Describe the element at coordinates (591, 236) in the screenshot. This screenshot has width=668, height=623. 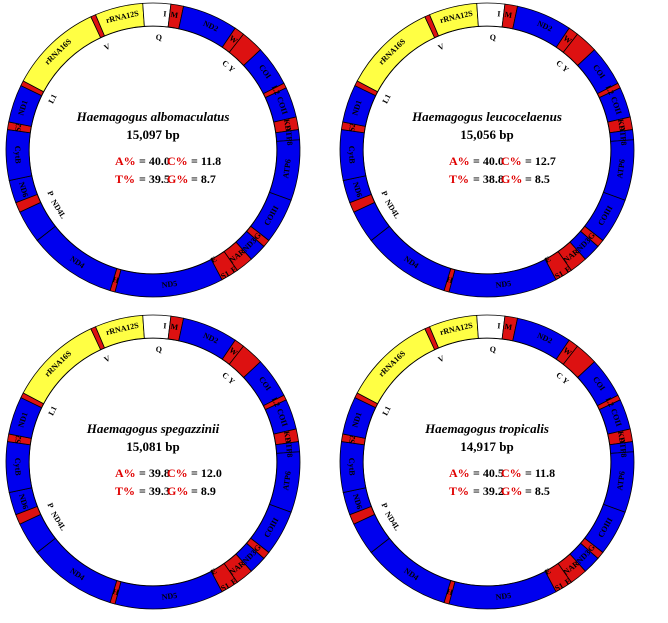
I see `gene-label: G` at that location.